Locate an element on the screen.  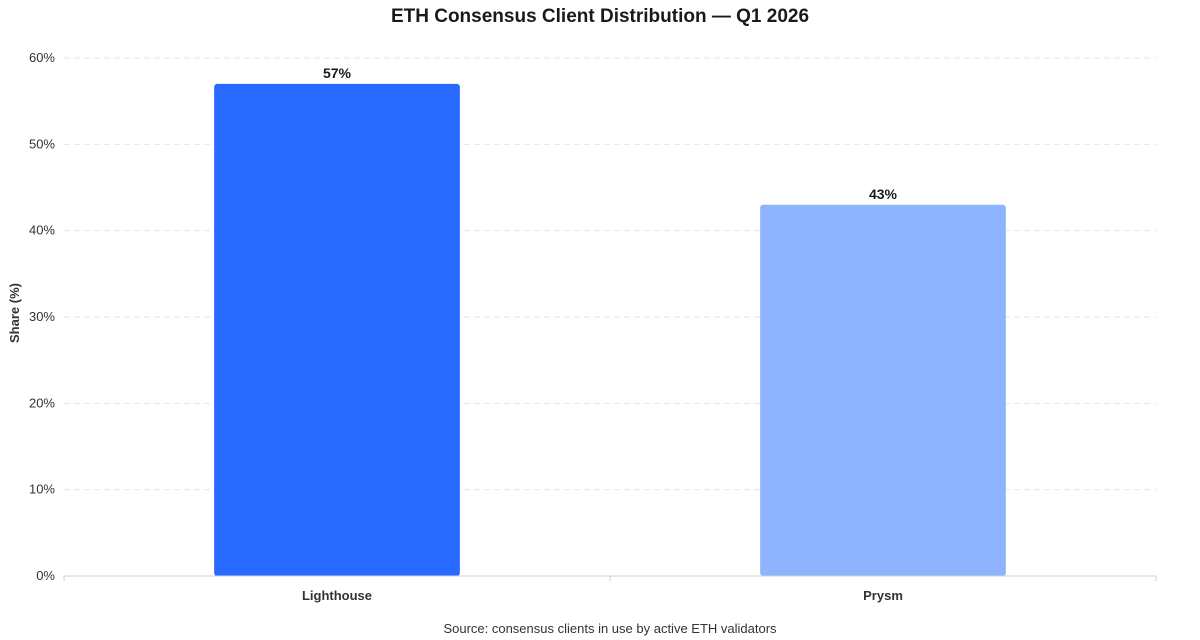
bar-prysm is located at coordinates (883, 390).